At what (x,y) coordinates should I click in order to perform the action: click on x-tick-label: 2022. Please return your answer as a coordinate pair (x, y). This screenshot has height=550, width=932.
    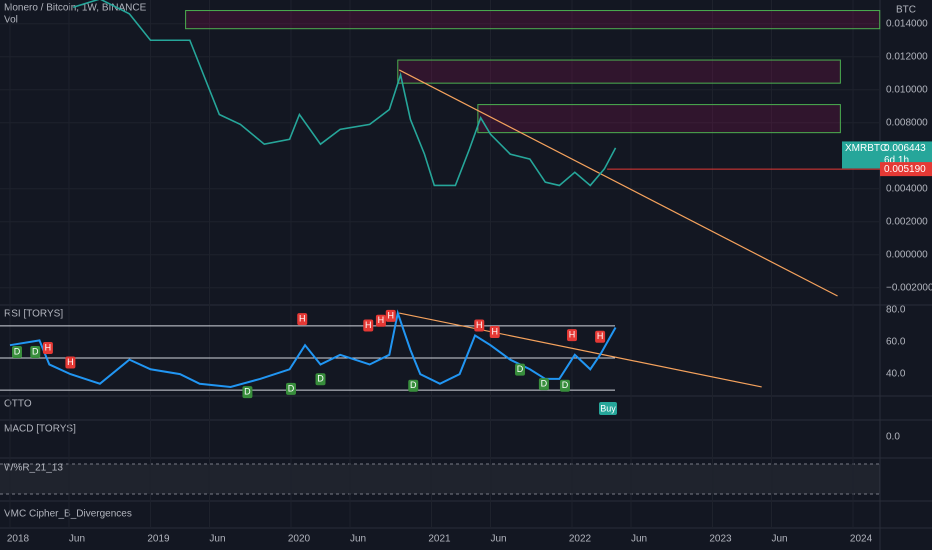
    Looking at the image, I should click on (580, 539).